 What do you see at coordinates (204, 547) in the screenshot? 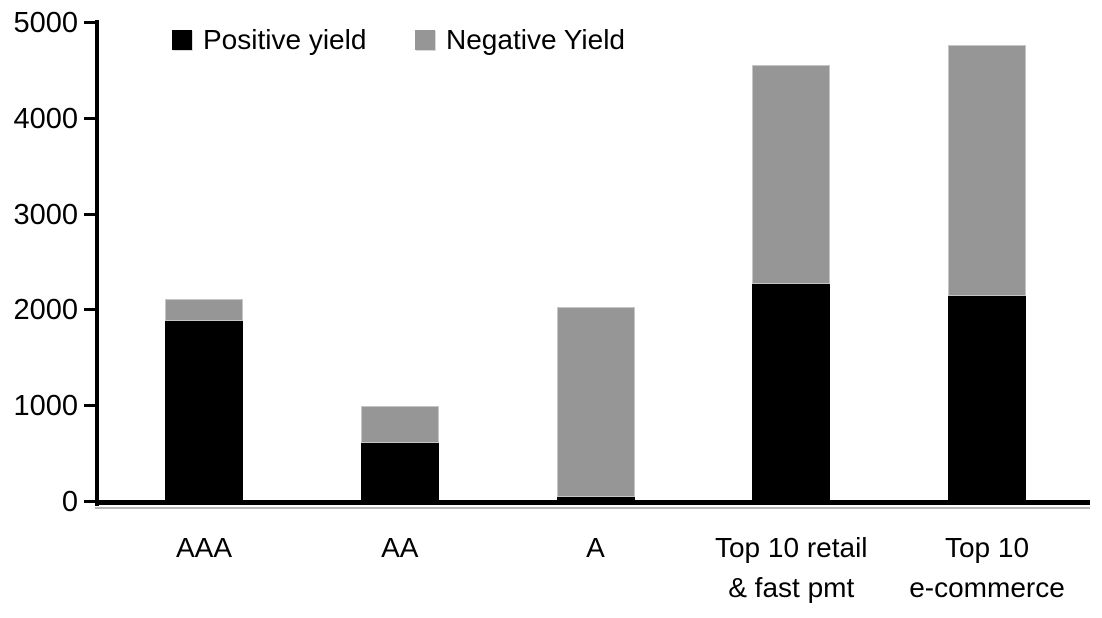
I see `x-axis-label-0: AAA` at bounding box center [204, 547].